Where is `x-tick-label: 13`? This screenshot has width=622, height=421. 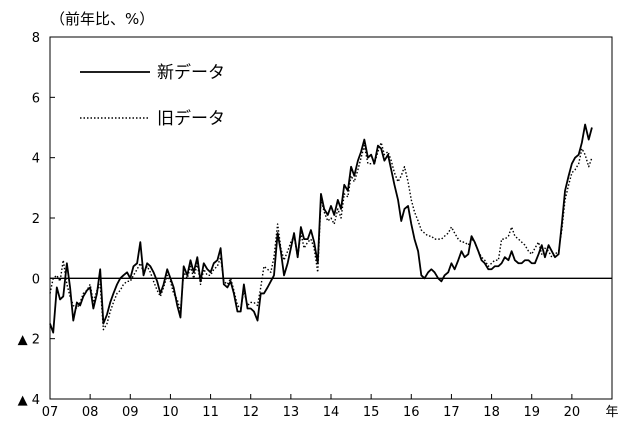
x-tick-label: 13 is located at coordinates (291, 412).